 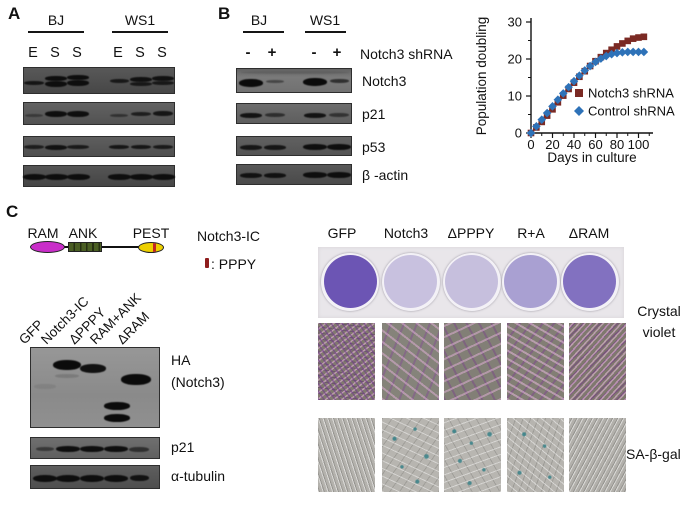 I want to click on panel-b-group-bj: BJ, so click(x=259, y=20).